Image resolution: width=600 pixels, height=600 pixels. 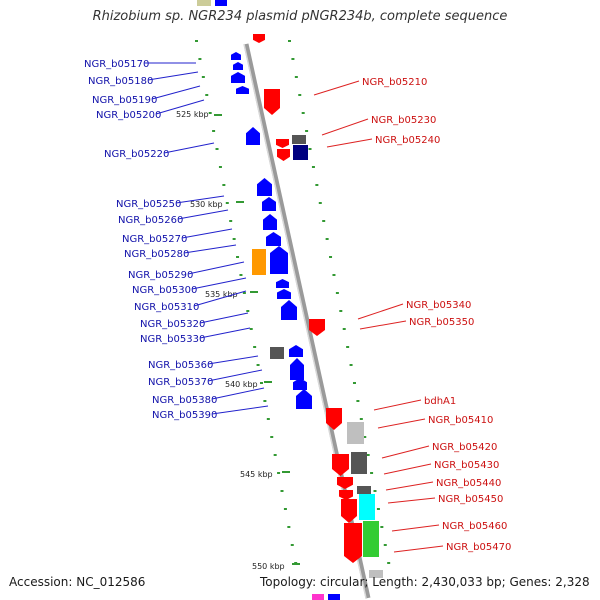 What do you see at coordinates (466, 465) in the screenshot?
I see `gene-label-right: NGR_b05430` at bounding box center [466, 465].